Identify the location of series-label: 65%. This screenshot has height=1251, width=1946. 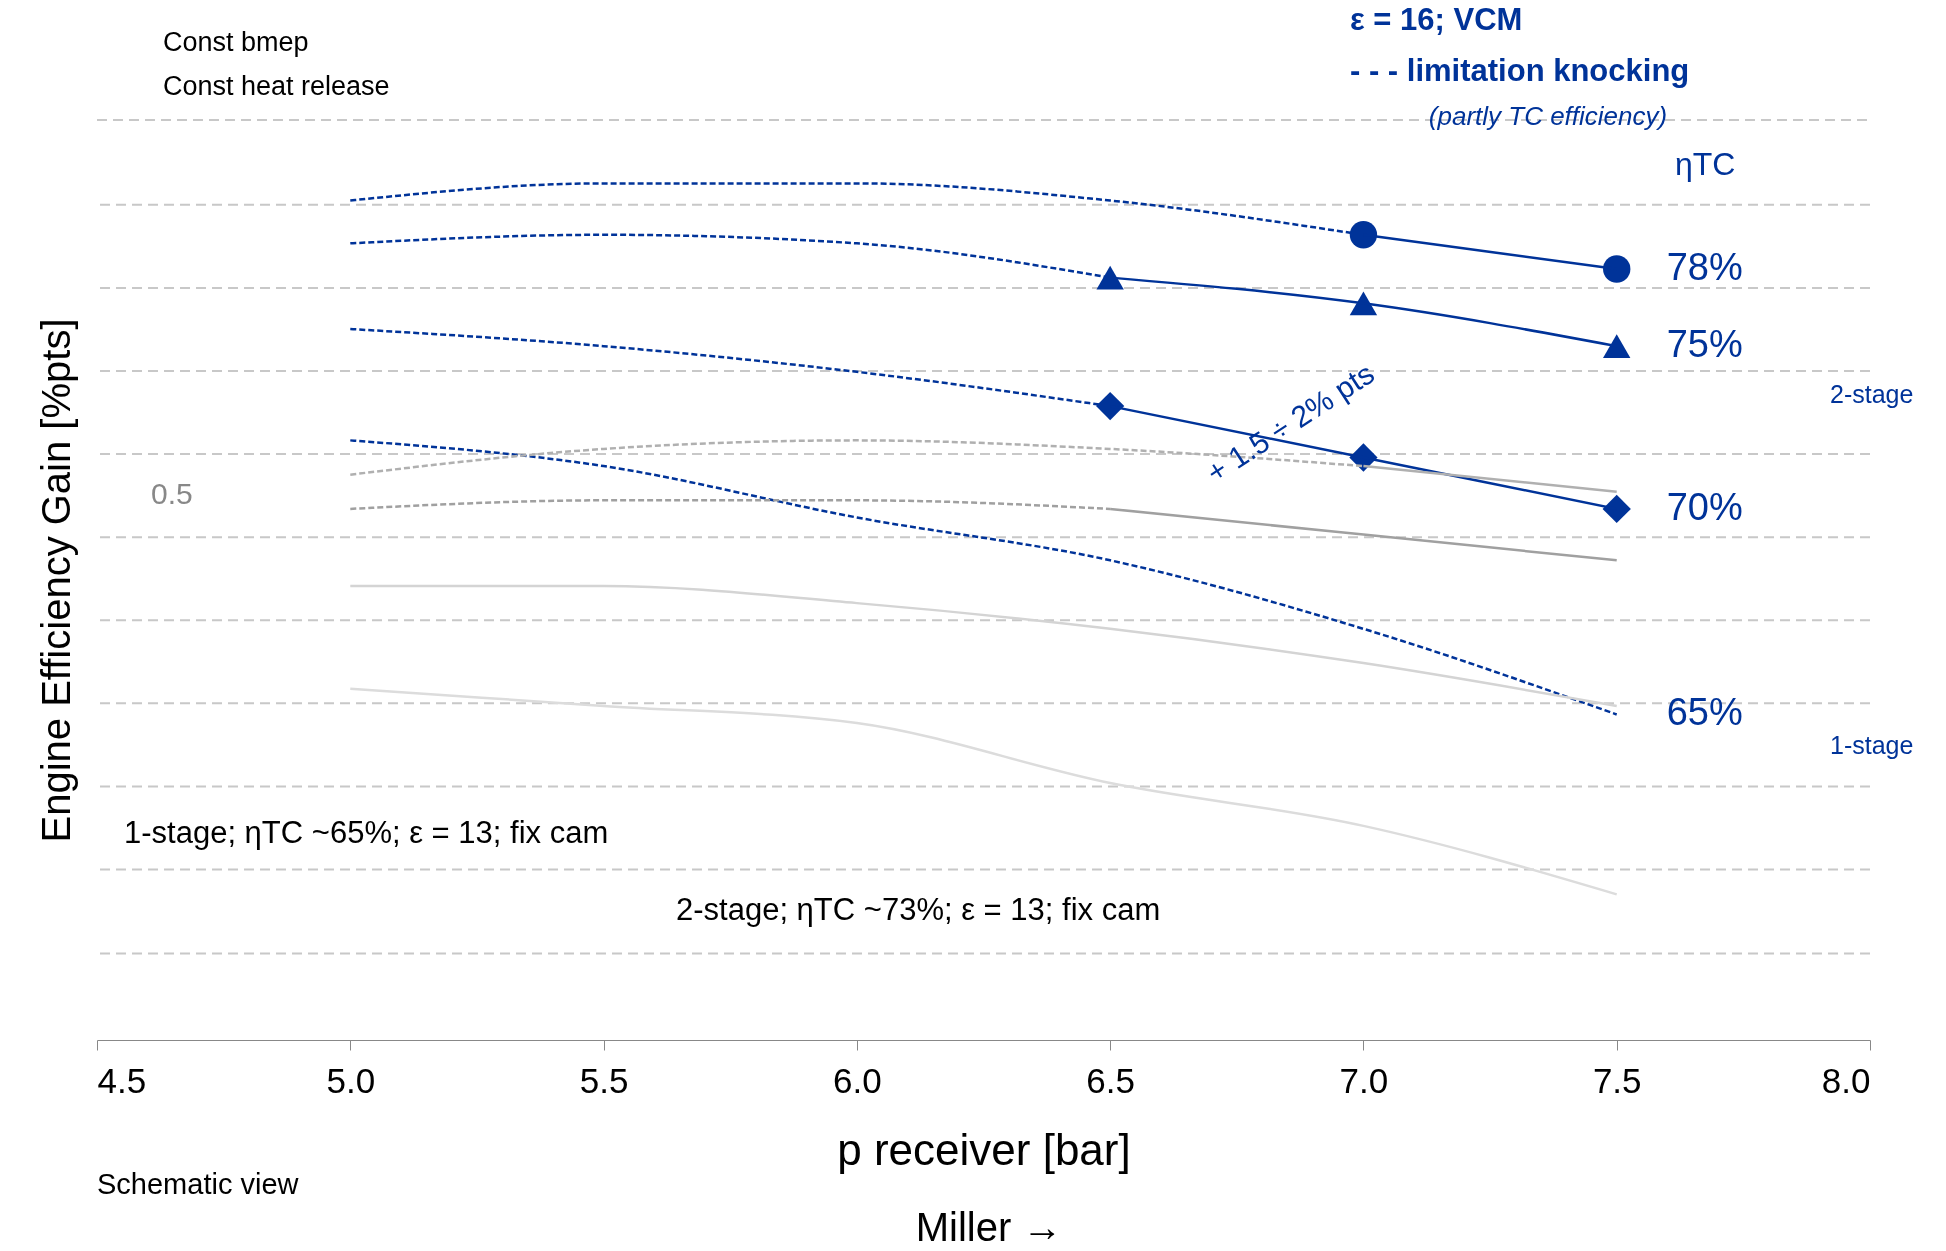
(1704, 712).